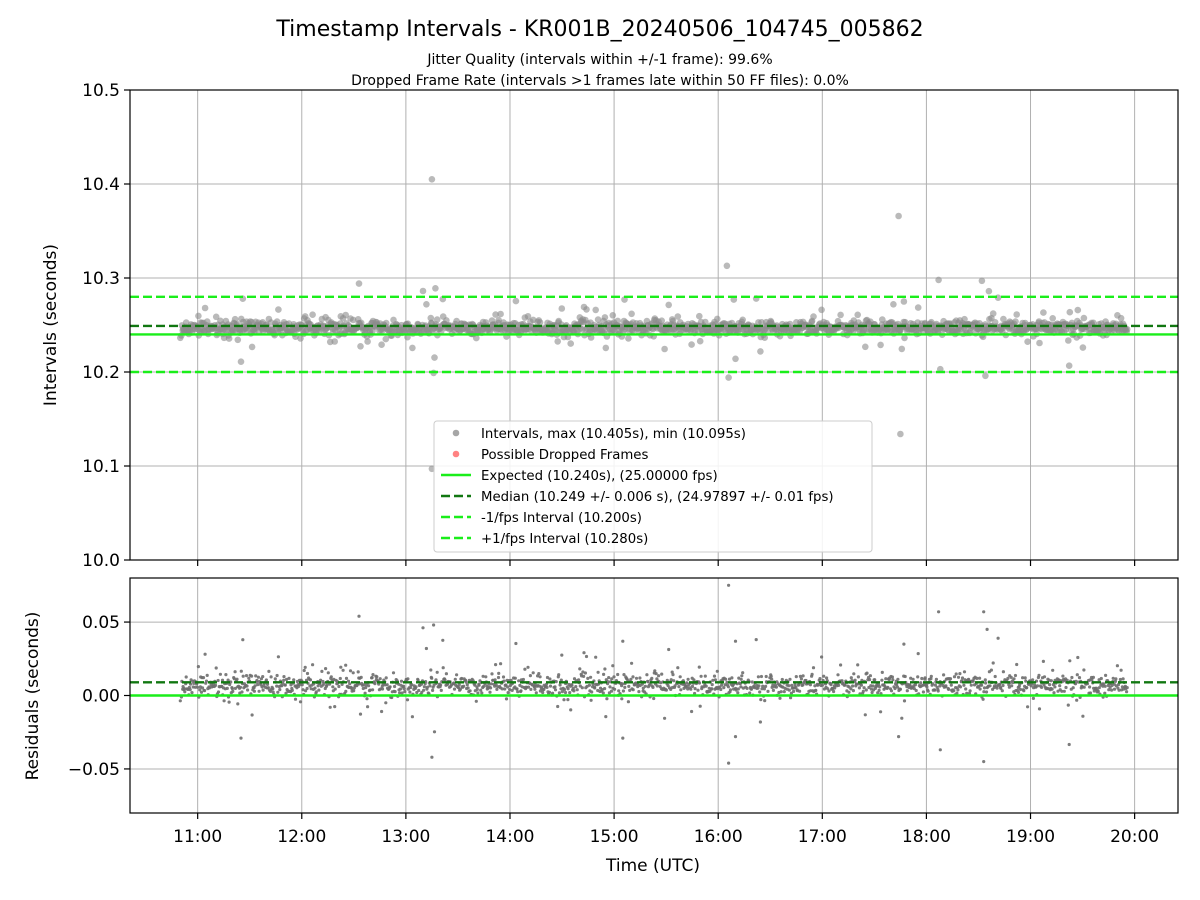  What do you see at coordinates (564, 539) in the screenshot?
I see `legend-label: +1/fps Interval (10.280s)` at bounding box center [564, 539].